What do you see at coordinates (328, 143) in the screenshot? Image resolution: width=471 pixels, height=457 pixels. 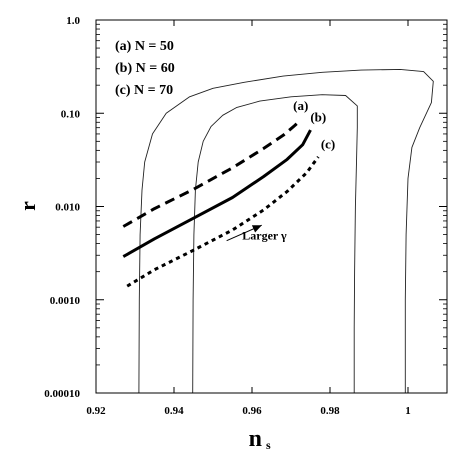 I see `curve-label-2: (c)` at bounding box center [328, 143].